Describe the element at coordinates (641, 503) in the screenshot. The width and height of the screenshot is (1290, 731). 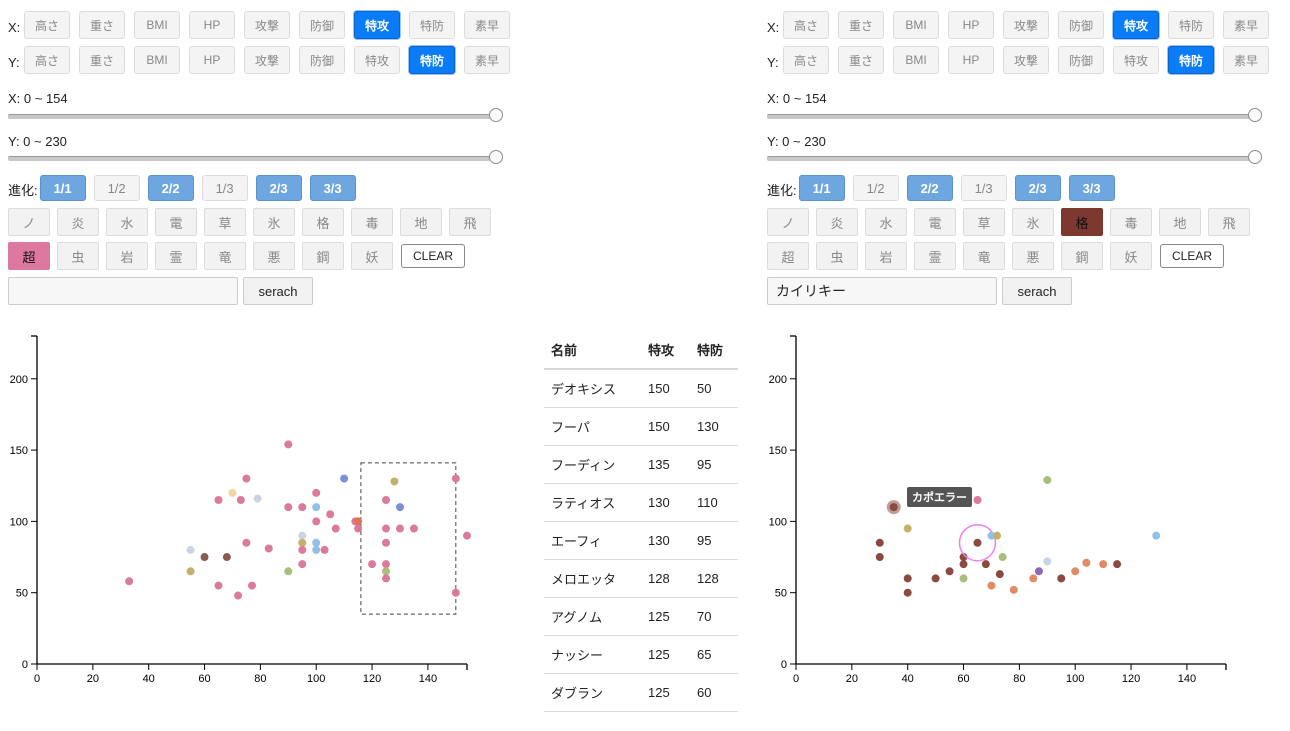
I see `table-row: ラティオス 130 110` at that location.